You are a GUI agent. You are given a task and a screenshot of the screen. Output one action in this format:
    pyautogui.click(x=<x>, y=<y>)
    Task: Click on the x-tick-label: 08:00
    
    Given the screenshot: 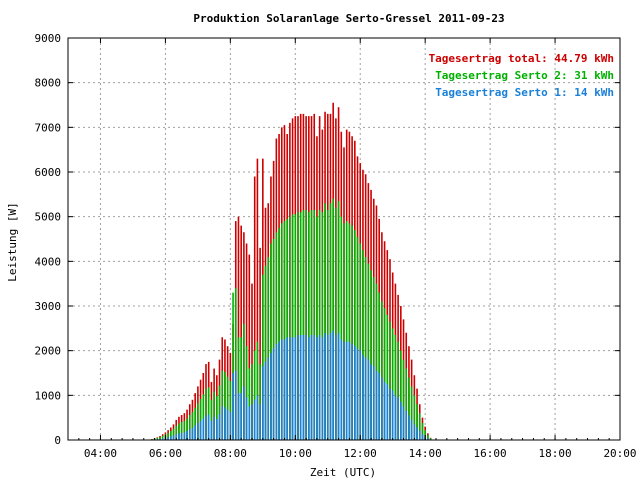 What is the action you would take?
    pyautogui.click(x=230, y=453)
    